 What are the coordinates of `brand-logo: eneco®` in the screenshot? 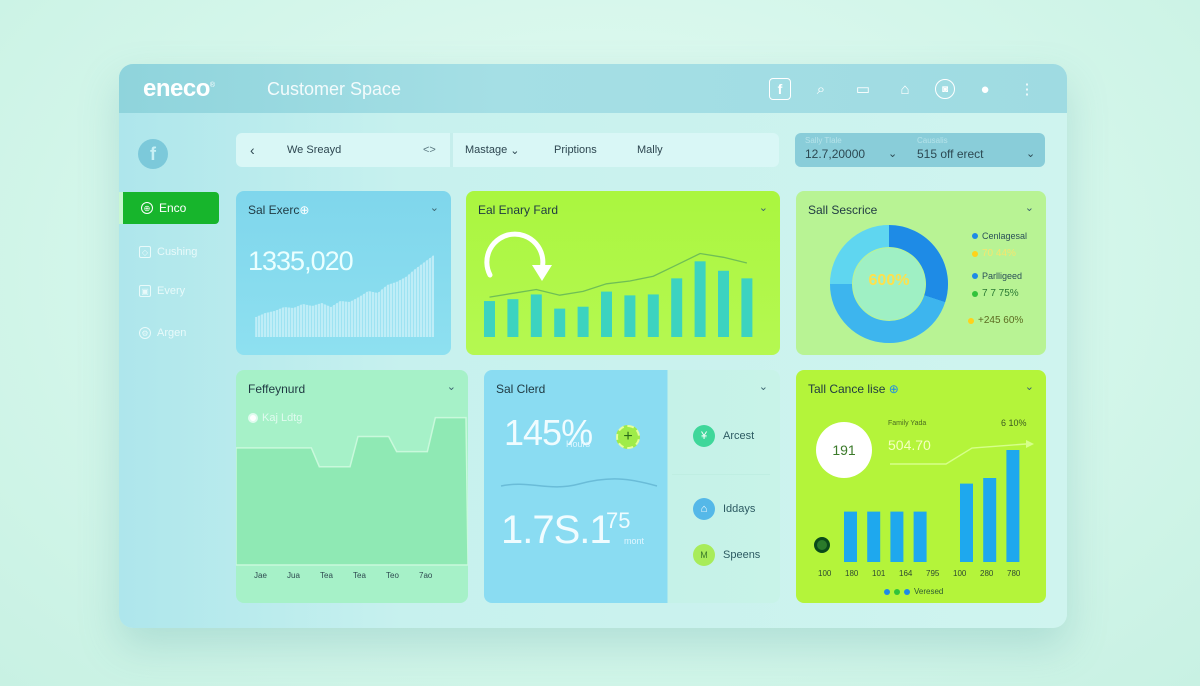 It's located at (179, 88).